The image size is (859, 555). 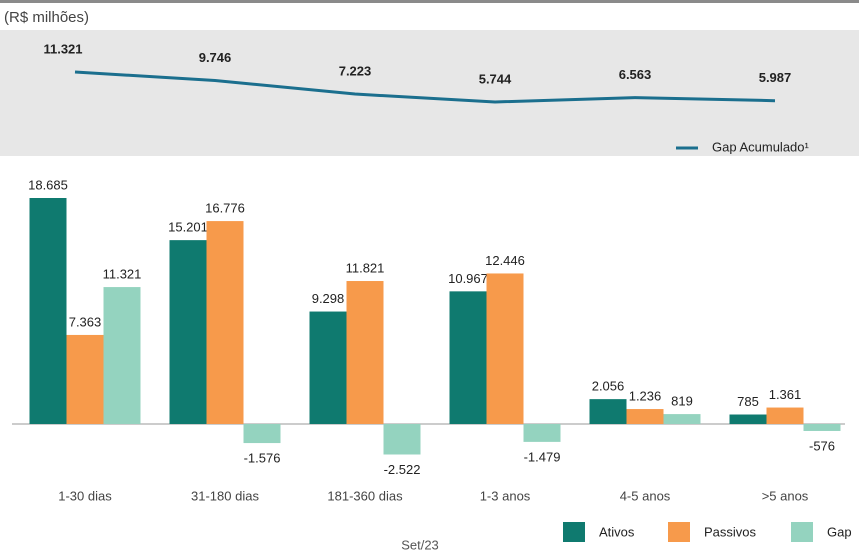 I want to click on x-tick-label: 31-180 dias, so click(x=225, y=495).